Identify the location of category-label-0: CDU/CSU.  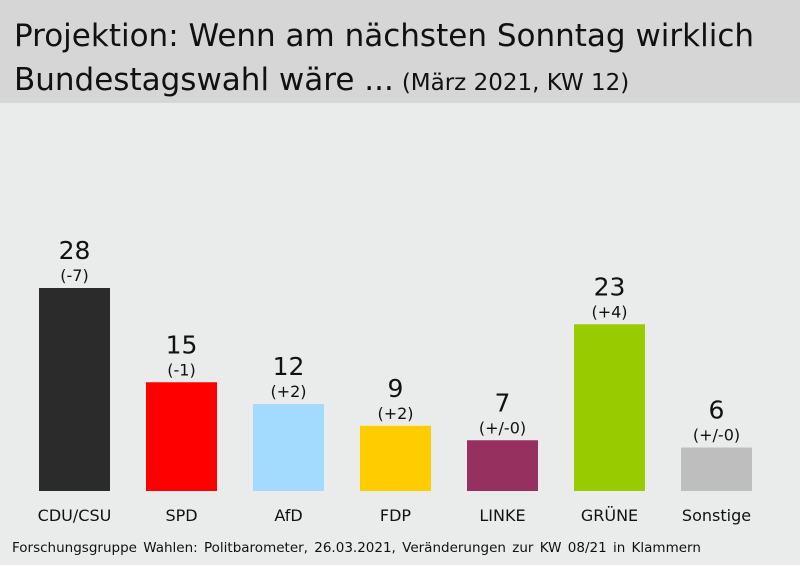
(75, 515).